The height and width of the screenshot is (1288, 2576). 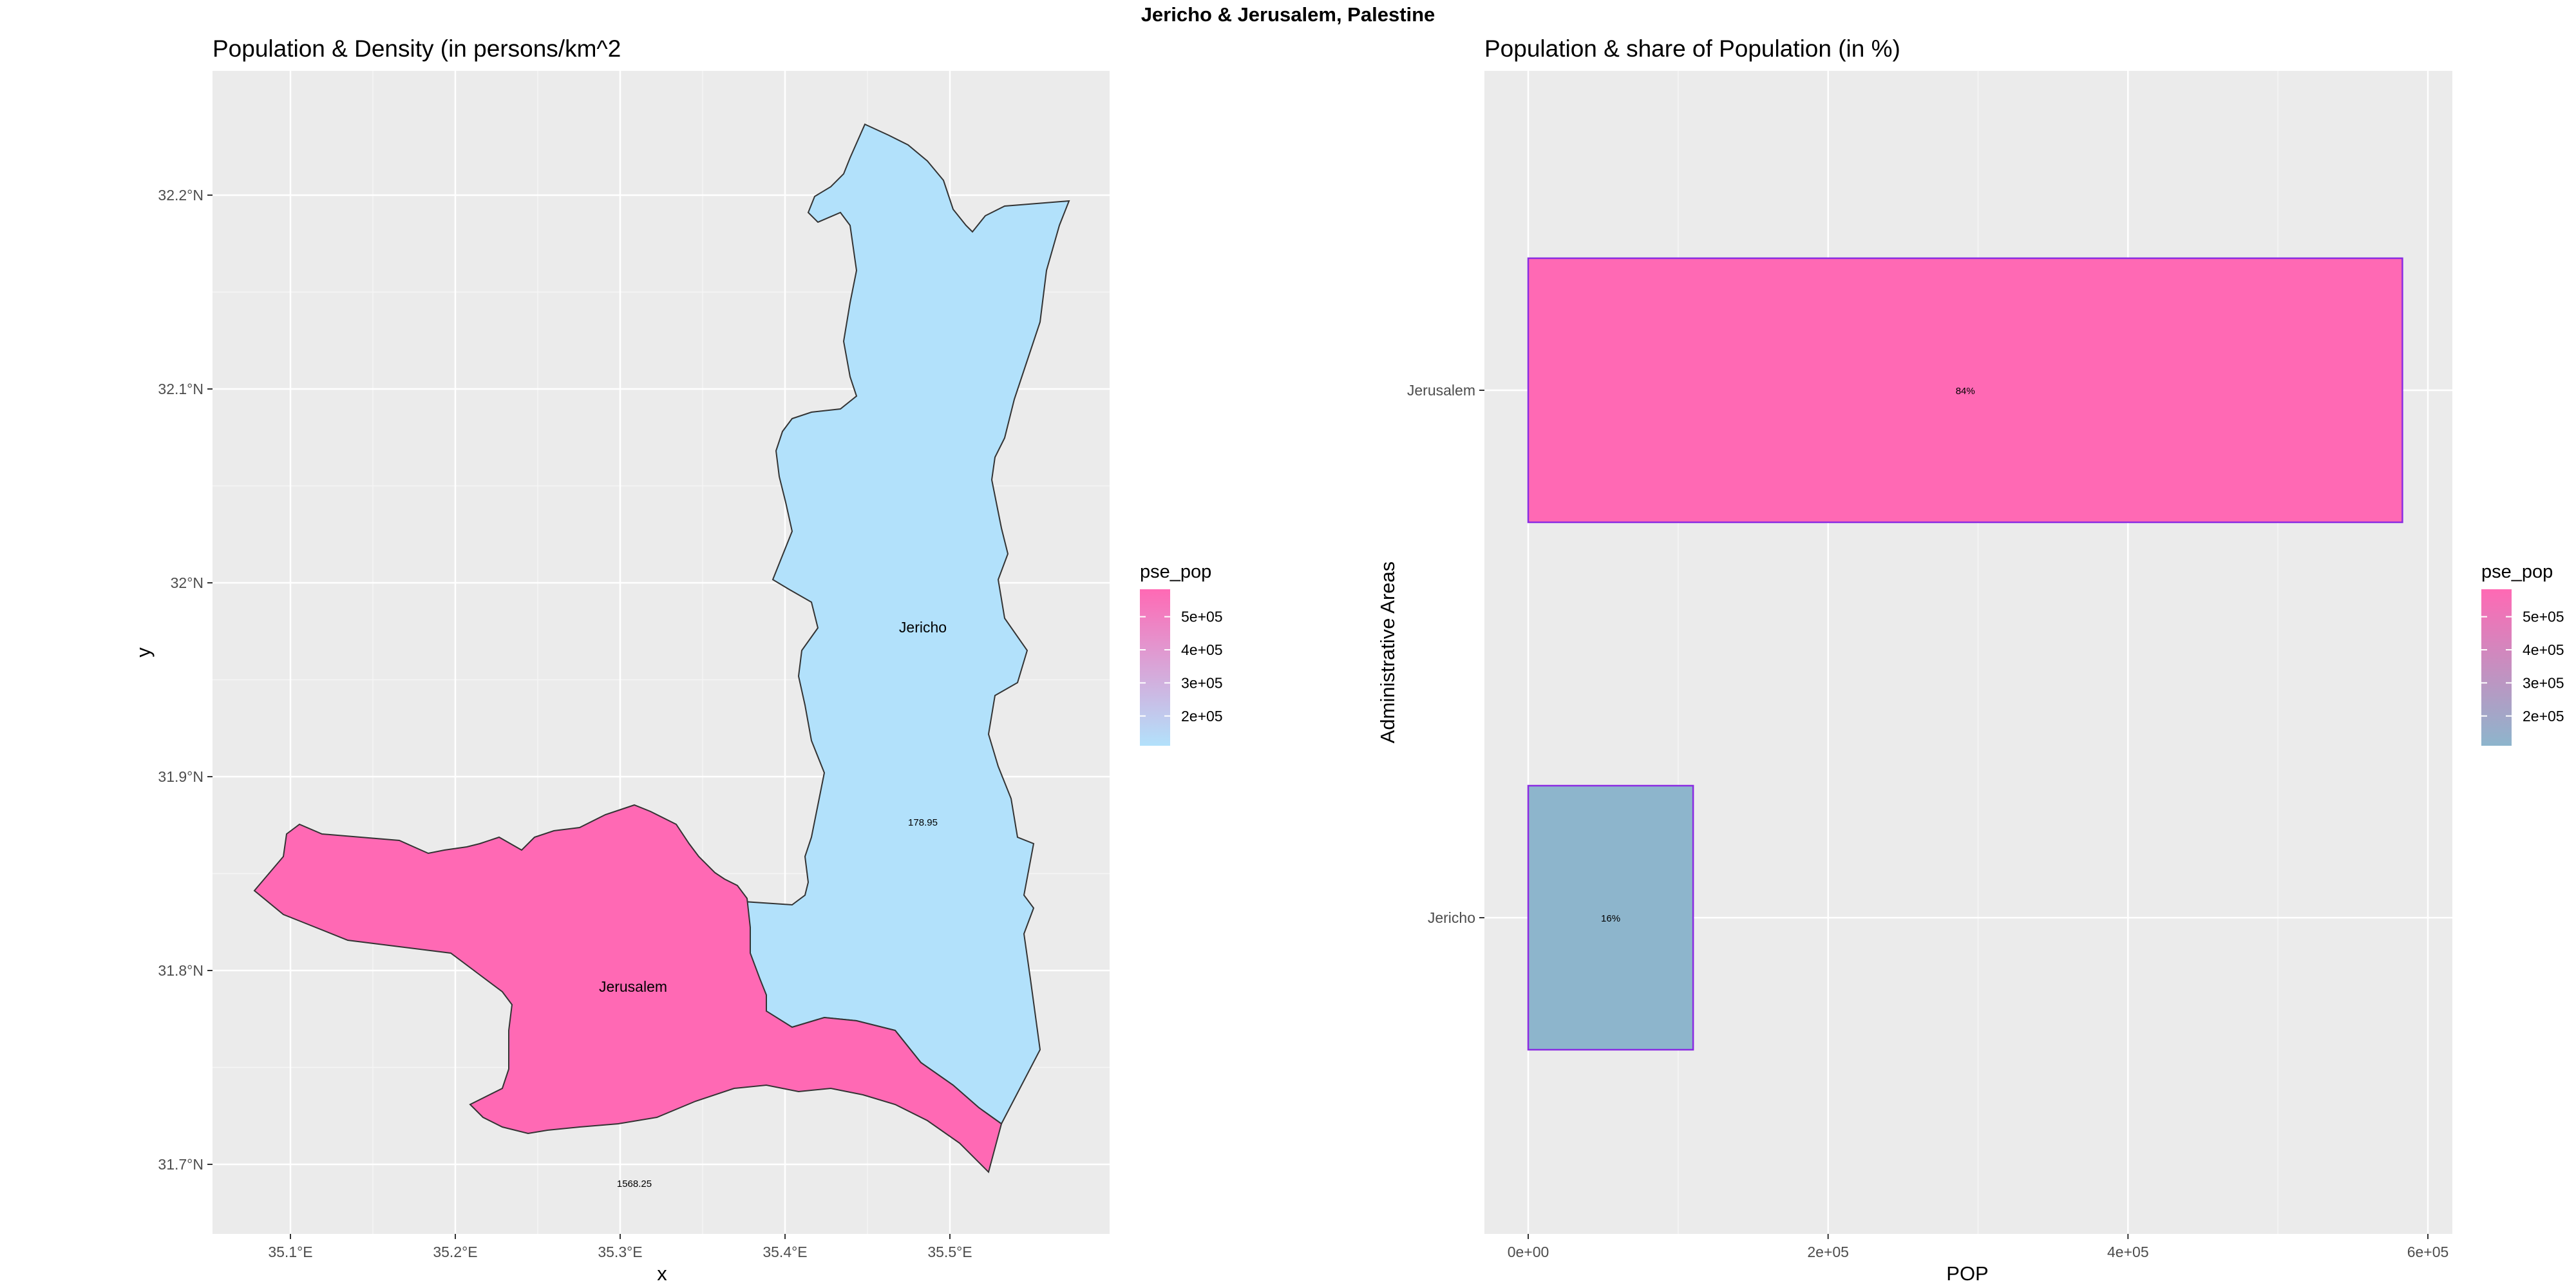 What do you see at coordinates (633, 986) in the screenshot?
I see `region-label-jerusalem: Jerusalem` at bounding box center [633, 986].